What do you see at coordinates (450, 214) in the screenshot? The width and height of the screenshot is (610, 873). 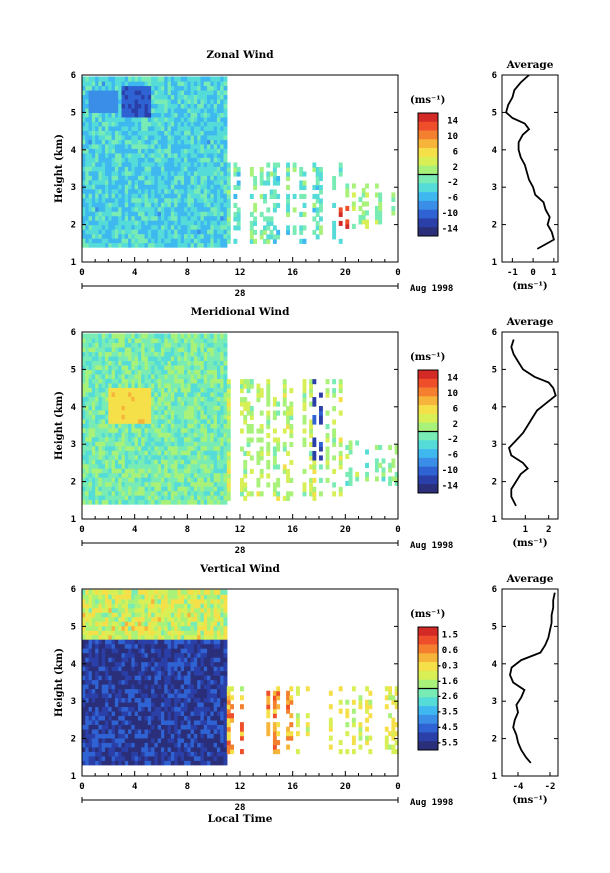 I see `colorbar-tick-label: -10` at bounding box center [450, 214].